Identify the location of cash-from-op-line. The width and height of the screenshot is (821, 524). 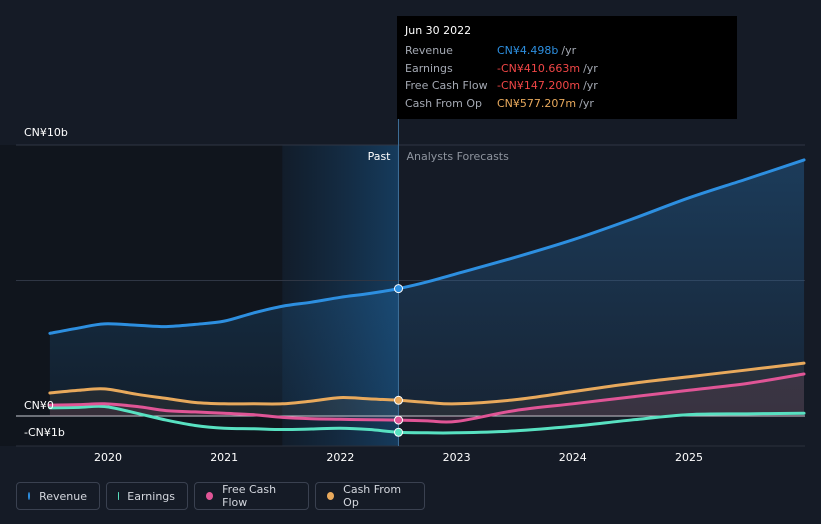
(427, 383).